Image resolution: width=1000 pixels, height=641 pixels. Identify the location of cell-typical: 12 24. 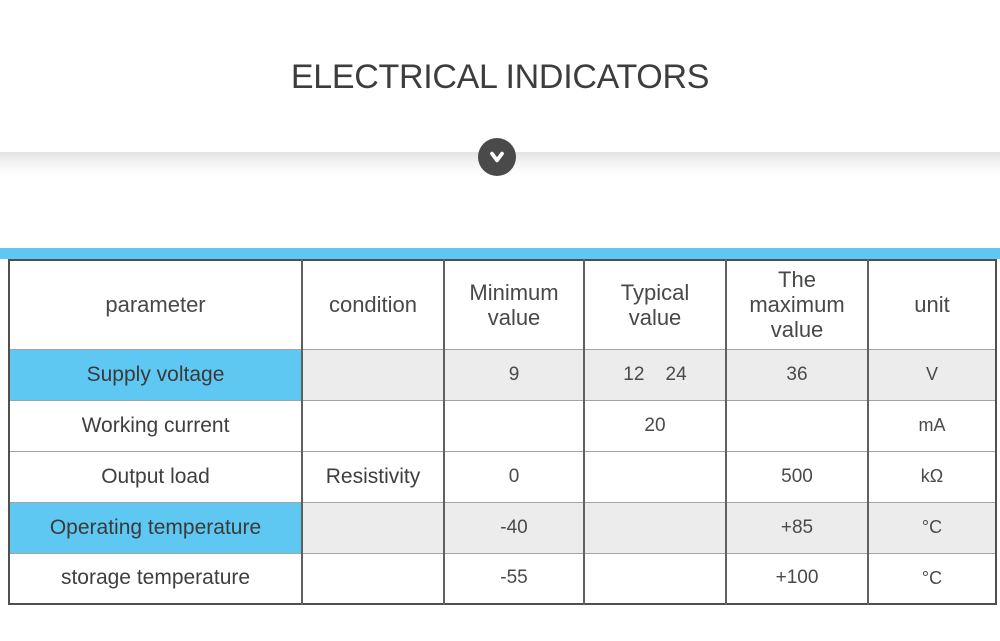
(654, 374).